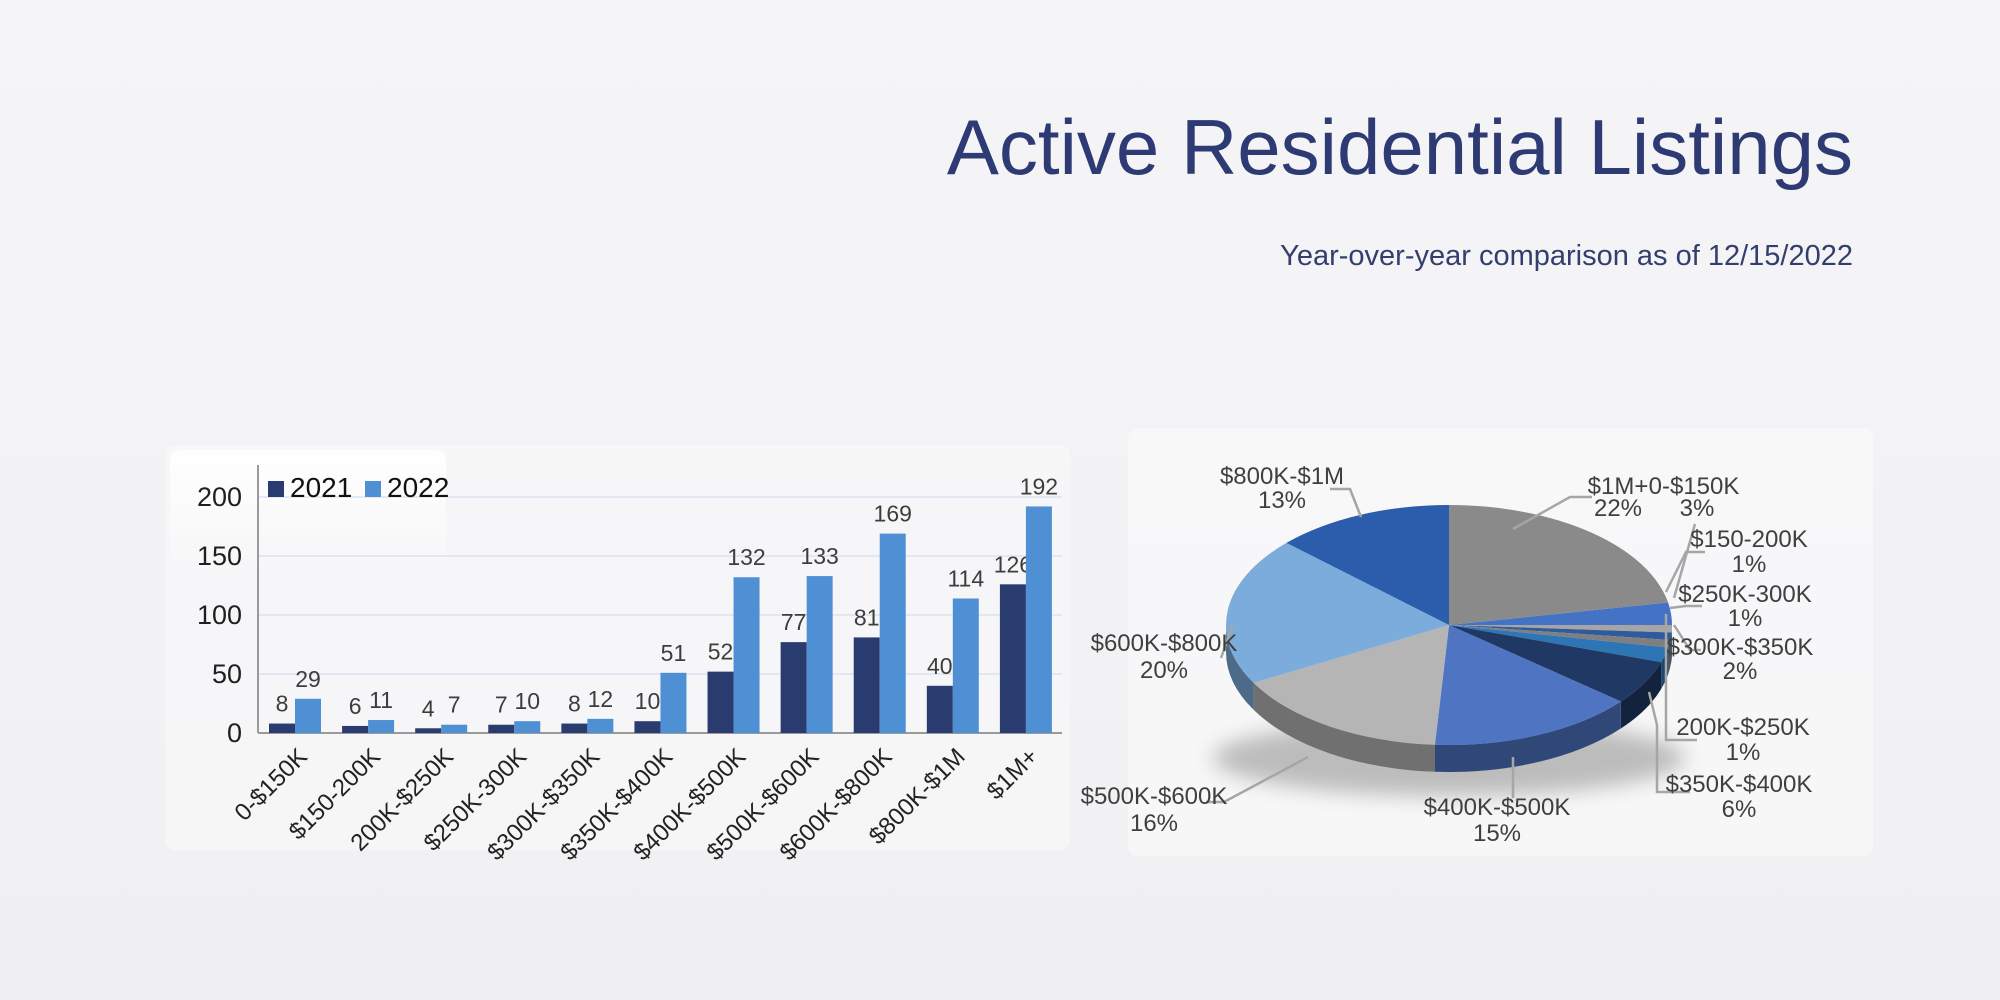  I want to click on bar-value-2021-7: 77, so click(794, 622).